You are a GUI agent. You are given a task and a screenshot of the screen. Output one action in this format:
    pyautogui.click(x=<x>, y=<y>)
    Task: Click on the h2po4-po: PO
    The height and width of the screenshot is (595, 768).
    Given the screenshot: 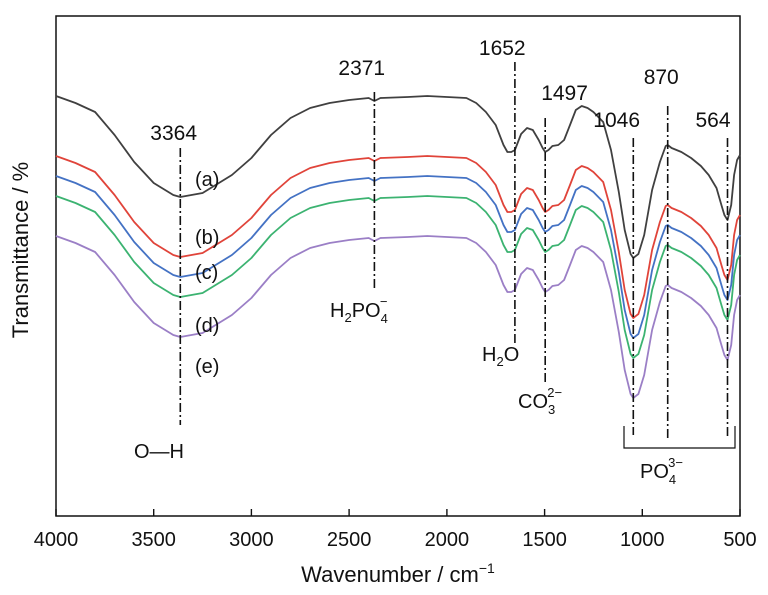 What is the action you would take?
    pyautogui.click(x=366, y=311)
    